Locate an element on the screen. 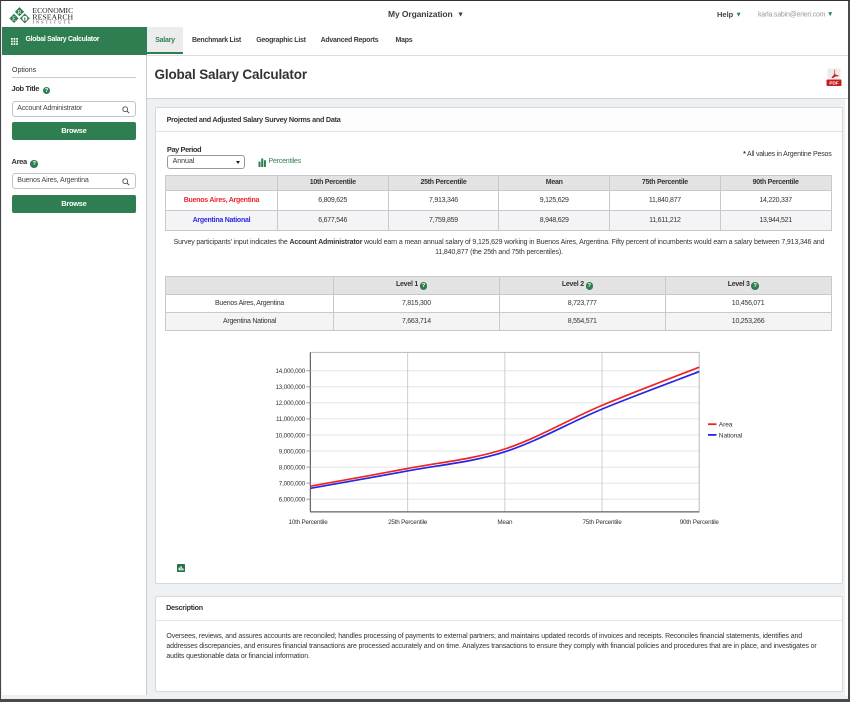 The width and height of the screenshot is (850, 702). svg-text: 75th Percentile is located at coordinates (602, 522).